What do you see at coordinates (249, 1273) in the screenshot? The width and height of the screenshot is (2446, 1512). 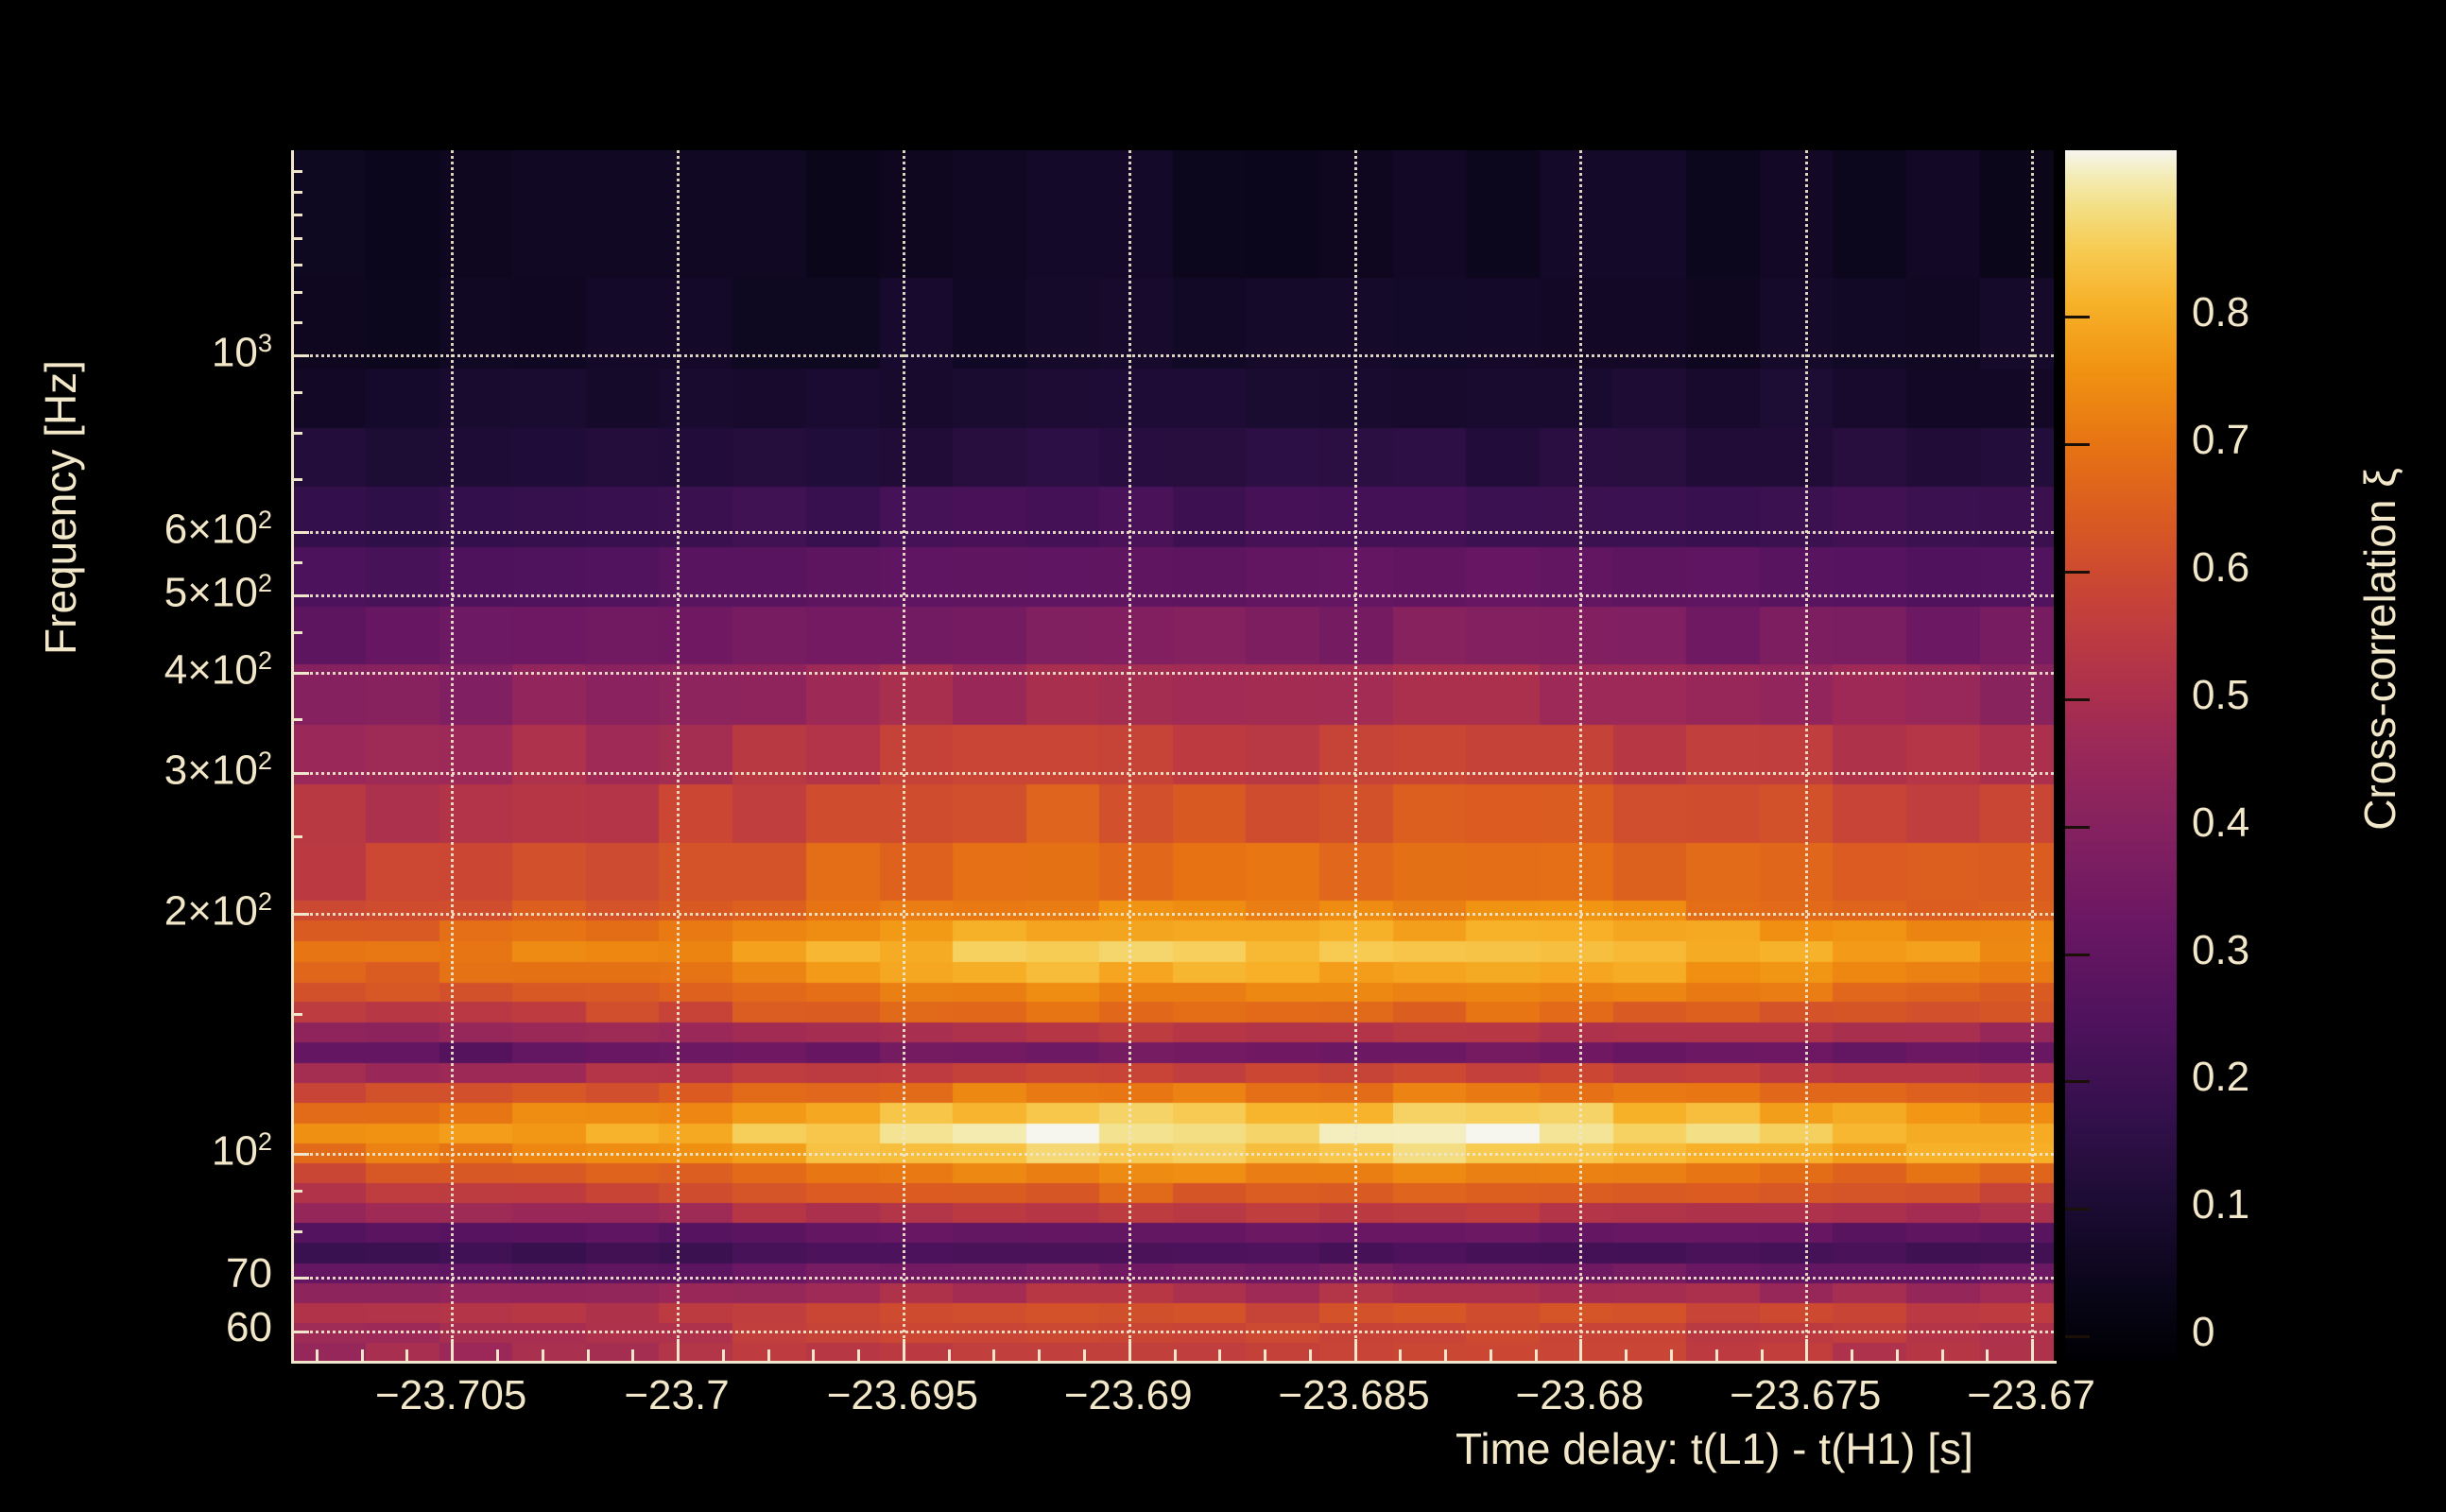 I see `y-tick-label: 70` at bounding box center [249, 1273].